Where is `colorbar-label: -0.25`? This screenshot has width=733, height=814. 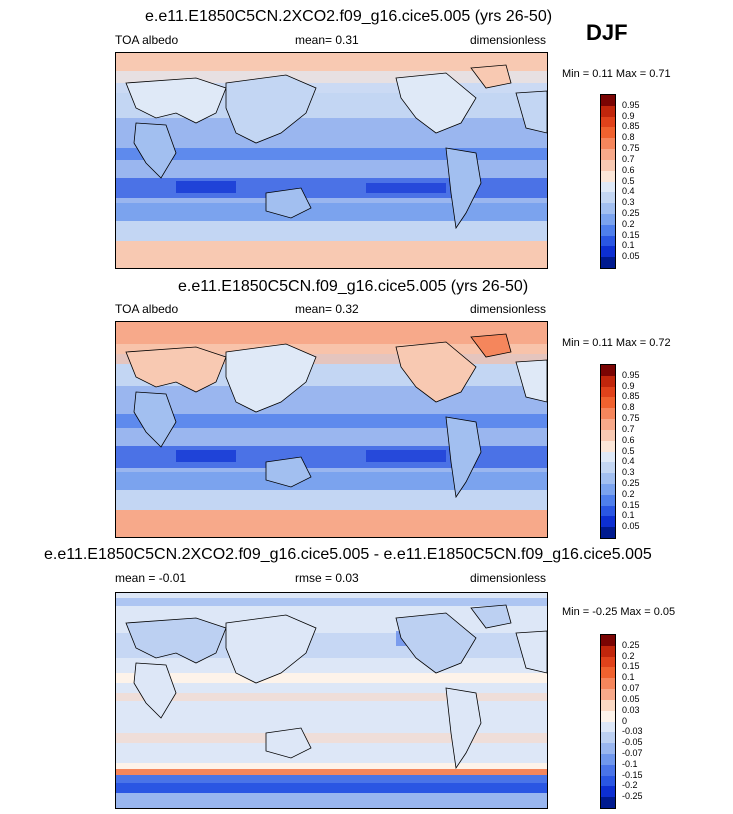
colorbar-label: -0.25 is located at coordinates (632, 796).